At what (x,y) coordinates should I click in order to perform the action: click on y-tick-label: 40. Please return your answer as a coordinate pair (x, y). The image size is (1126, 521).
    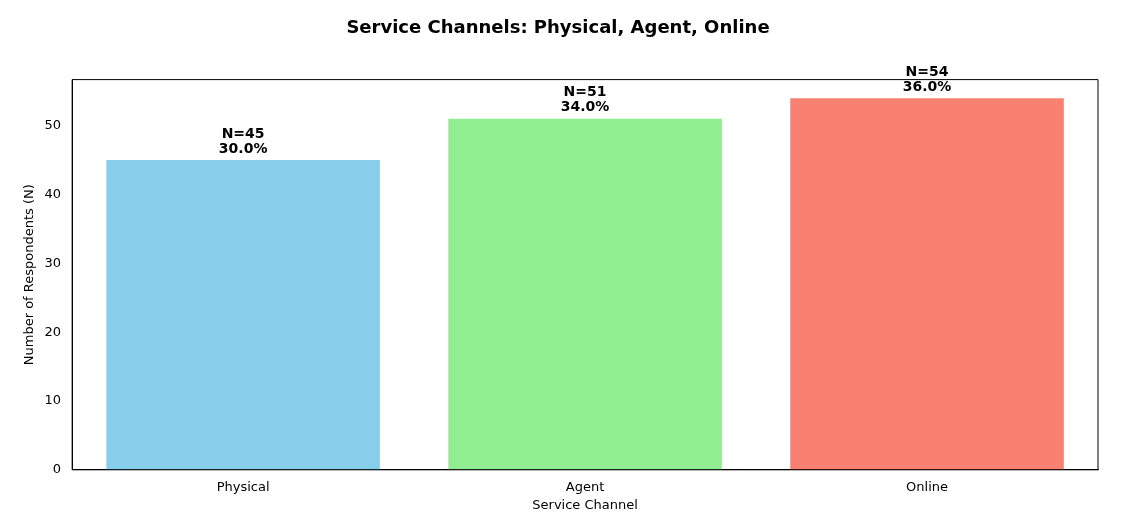
    Looking at the image, I should click on (53, 193).